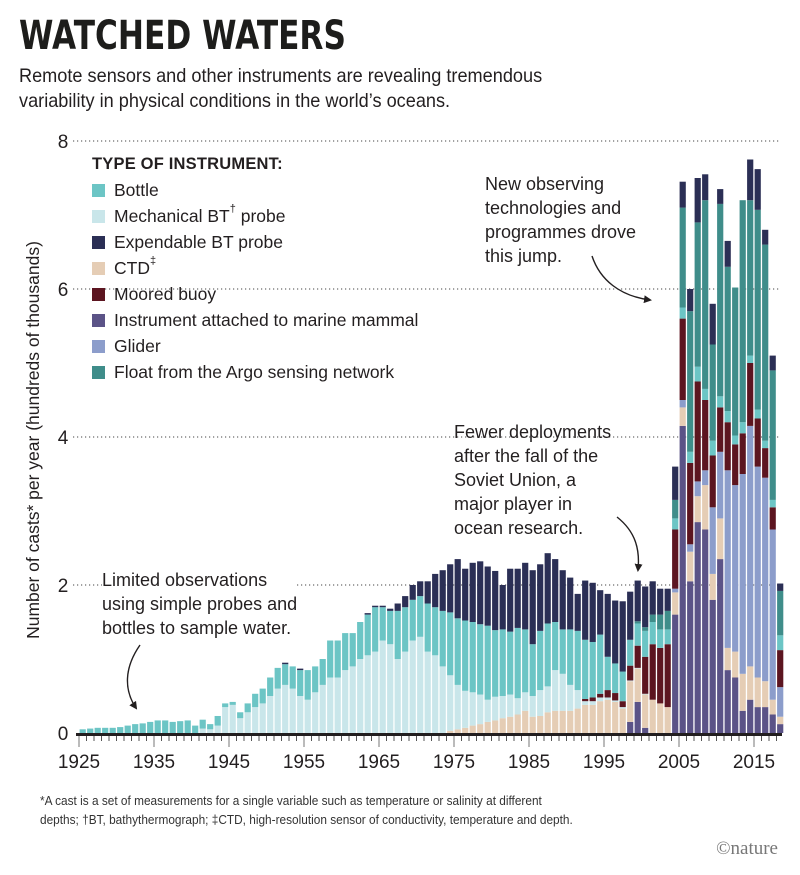  What do you see at coordinates (660, 675) in the screenshot?
I see `bar-segment-moored-2002` at bounding box center [660, 675].